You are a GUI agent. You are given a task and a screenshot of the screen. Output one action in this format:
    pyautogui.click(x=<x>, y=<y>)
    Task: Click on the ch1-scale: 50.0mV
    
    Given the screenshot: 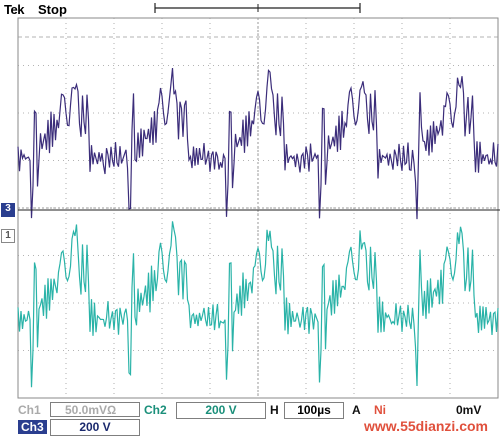 What is the action you would take?
    pyautogui.click(x=86, y=410)
    